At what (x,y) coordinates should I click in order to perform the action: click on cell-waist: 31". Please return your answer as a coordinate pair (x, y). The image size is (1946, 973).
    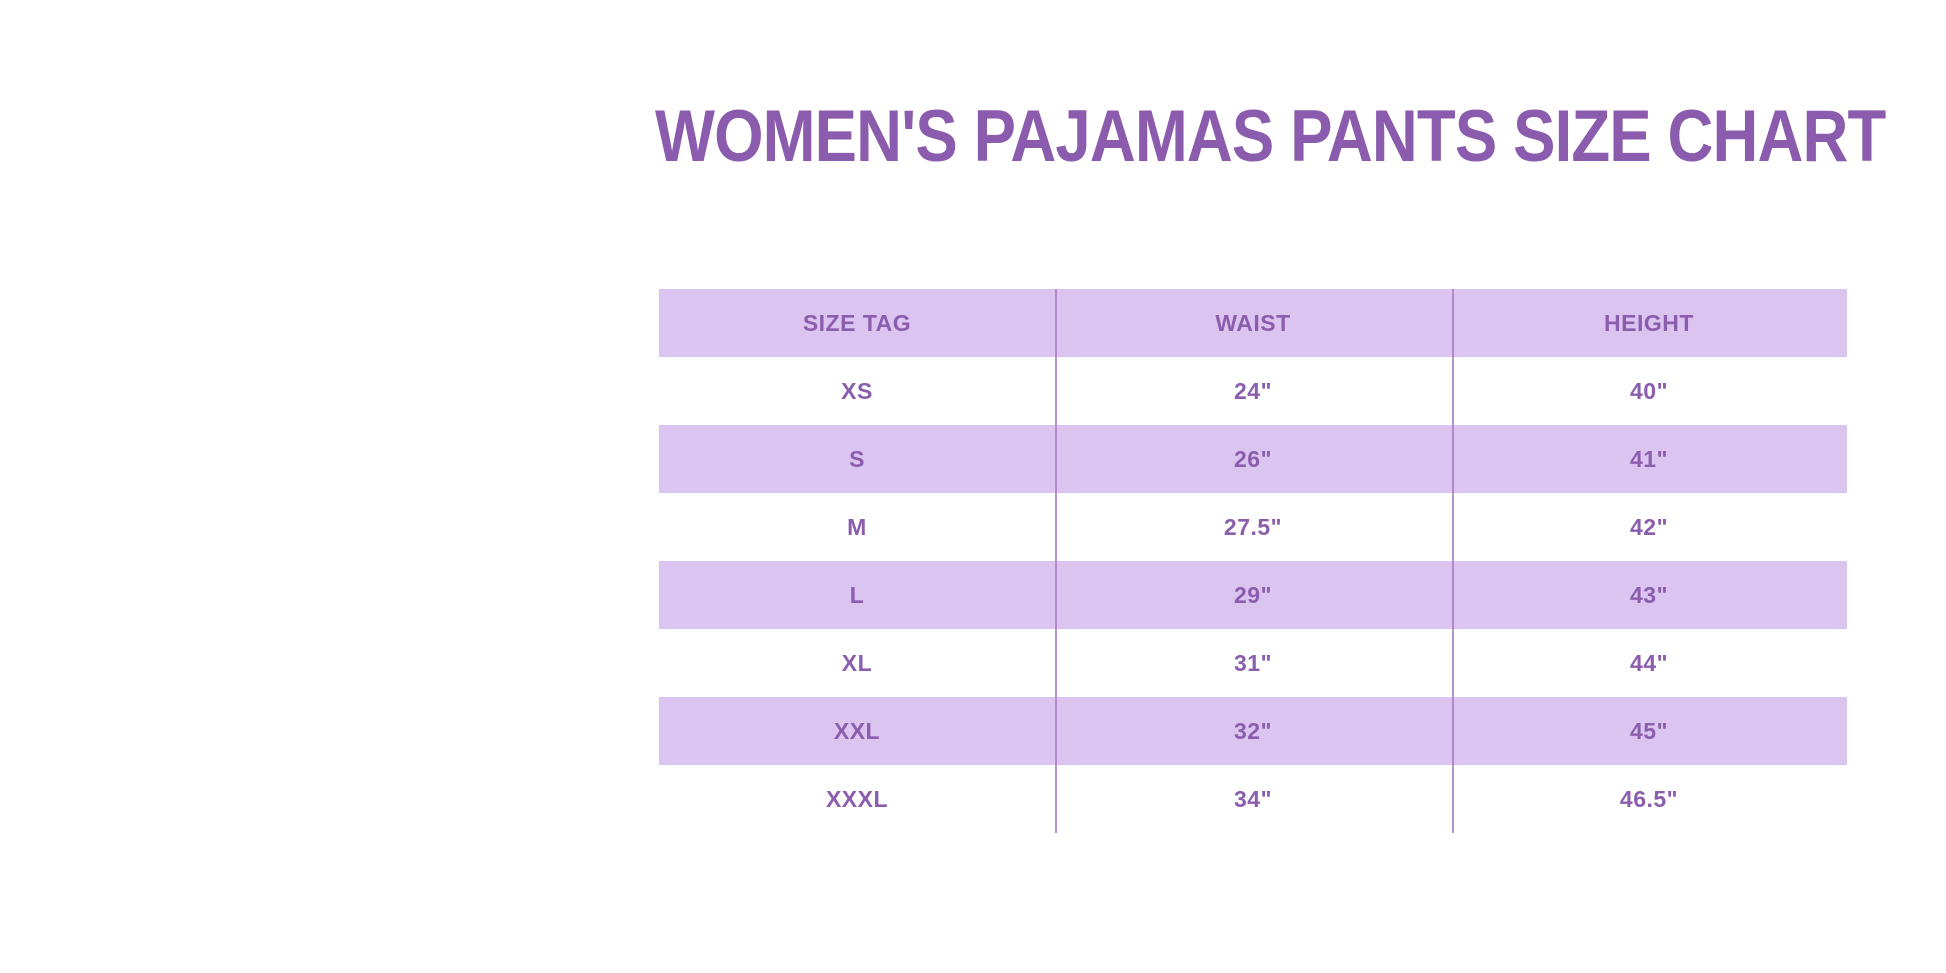
    Looking at the image, I should click on (1253, 662).